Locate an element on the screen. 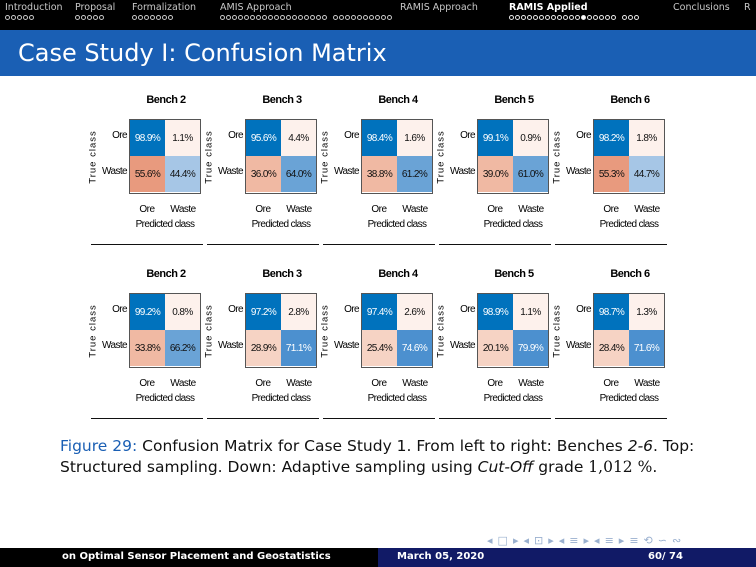 The image size is (756, 567). nav-prev-slide-icon: ◂ is located at coordinates (597, 540).